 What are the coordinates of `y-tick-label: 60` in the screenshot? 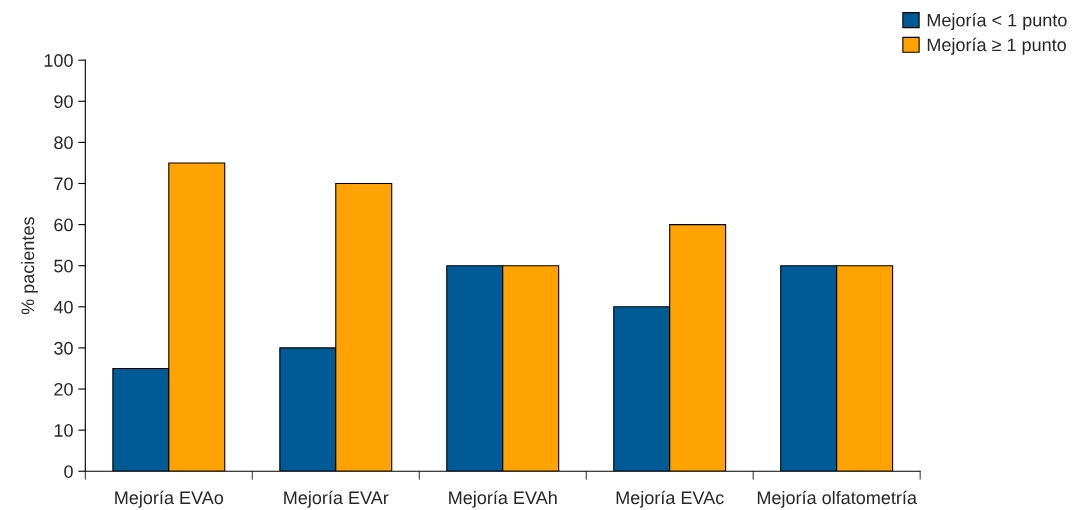 It's located at (63, 225).